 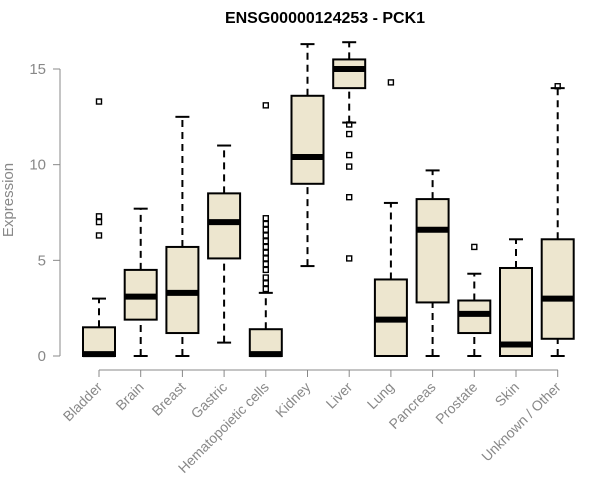 I want to click on box-liver, so click(x=349, y=151).